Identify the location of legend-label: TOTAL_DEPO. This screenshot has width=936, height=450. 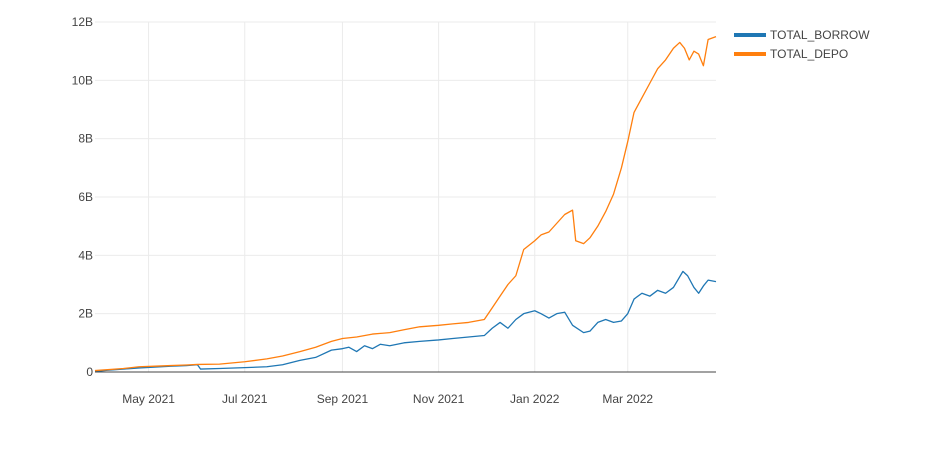
(809, 54).